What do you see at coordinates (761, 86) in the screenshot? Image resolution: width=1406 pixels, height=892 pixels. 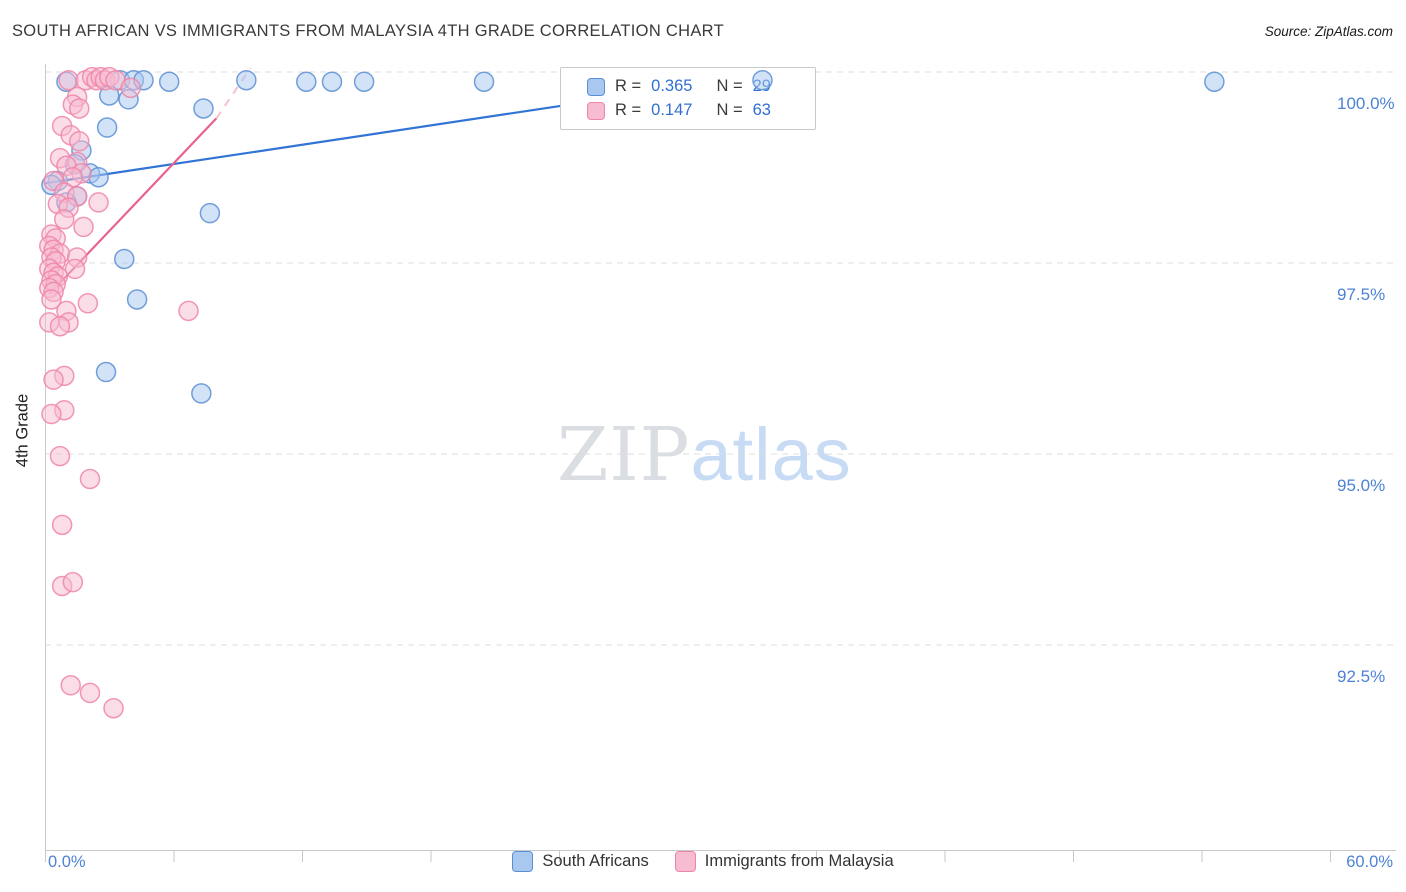 I see `n-value: 29` at bounding box center [761, 86].